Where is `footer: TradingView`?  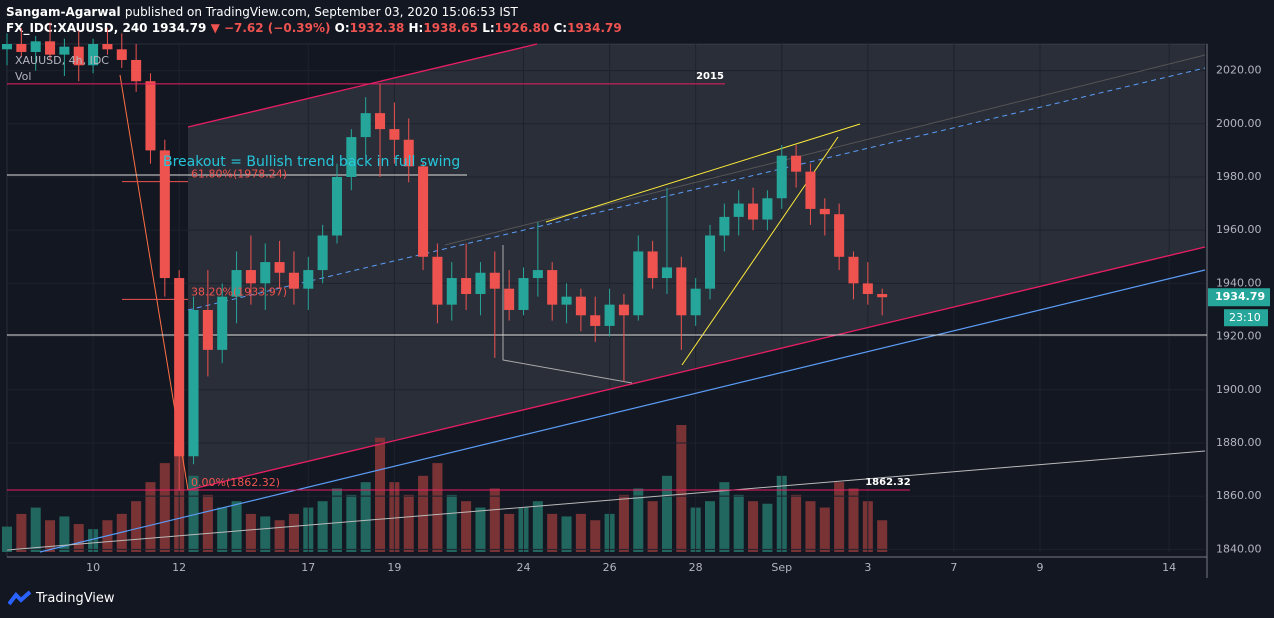 footer: TradingView is located at coordinates (61, 598).